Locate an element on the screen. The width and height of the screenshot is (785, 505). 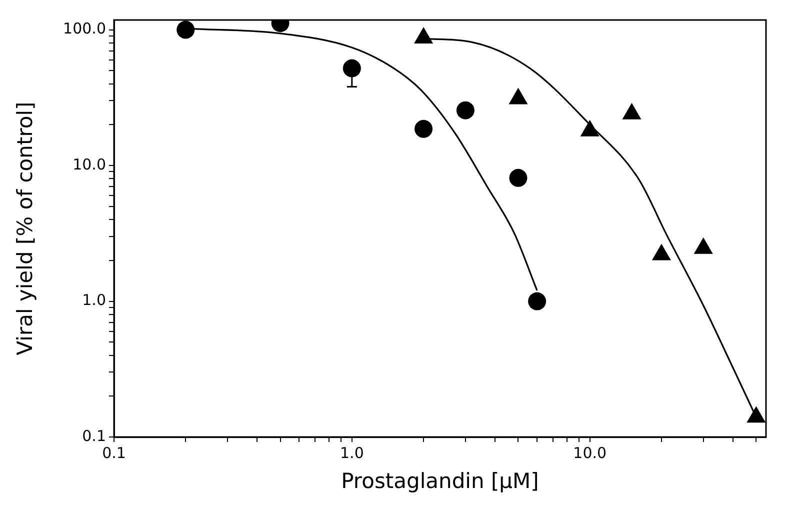
x-tick-label: 0.1 is located at coordinates (114, 453).